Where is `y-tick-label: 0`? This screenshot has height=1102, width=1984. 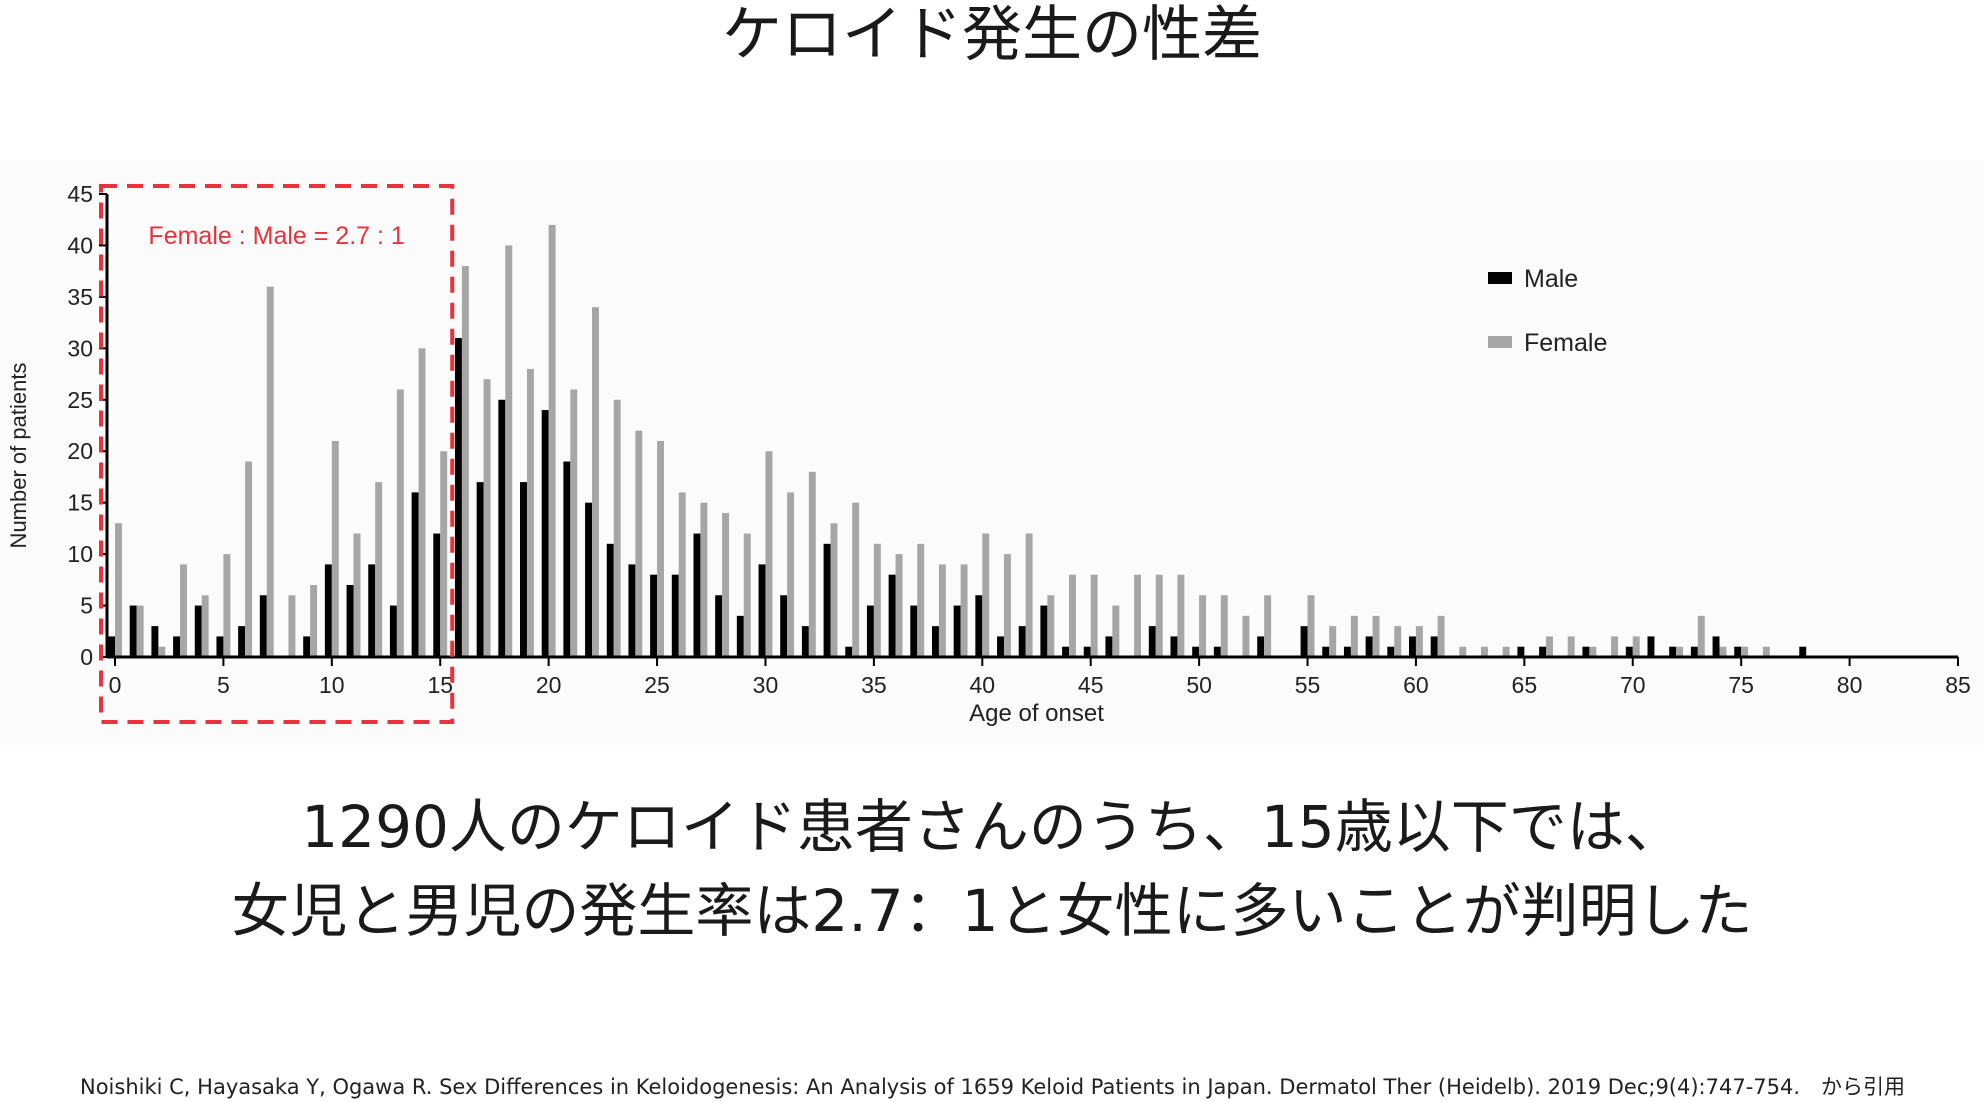 y-tick-label: 0 is located at coordinates (86, 657).